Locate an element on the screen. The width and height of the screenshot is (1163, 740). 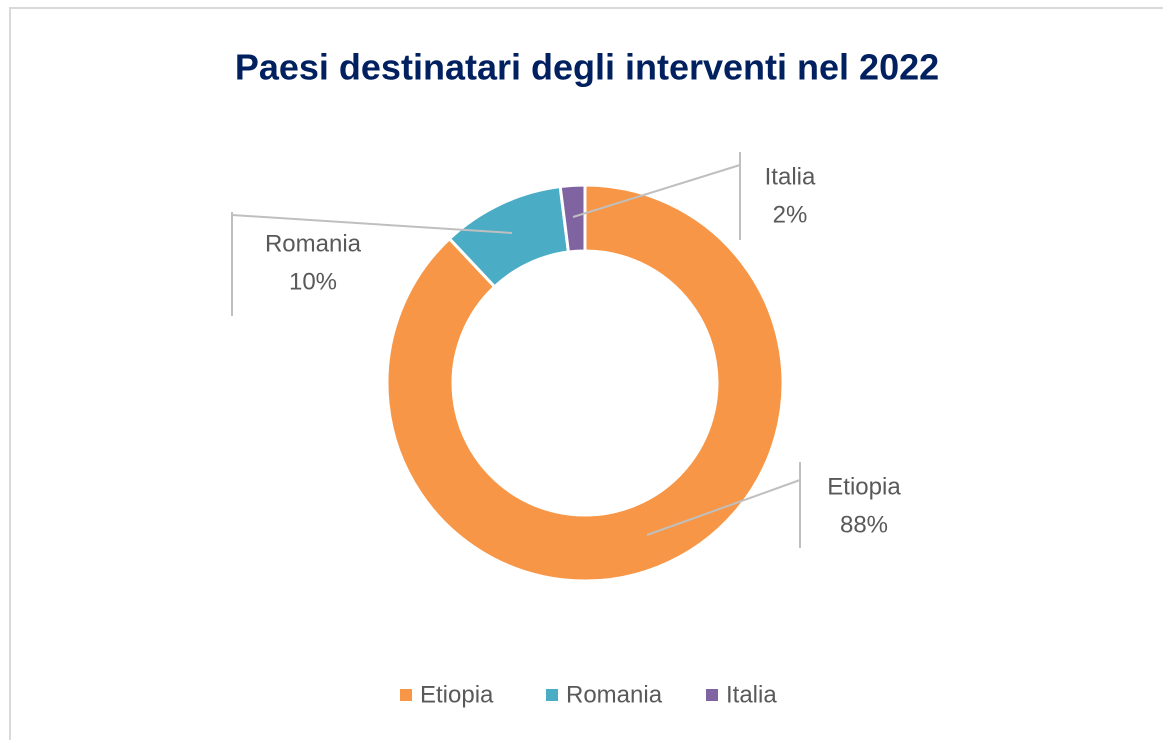
legend-label: Romania is located at coordinates (614, 694).